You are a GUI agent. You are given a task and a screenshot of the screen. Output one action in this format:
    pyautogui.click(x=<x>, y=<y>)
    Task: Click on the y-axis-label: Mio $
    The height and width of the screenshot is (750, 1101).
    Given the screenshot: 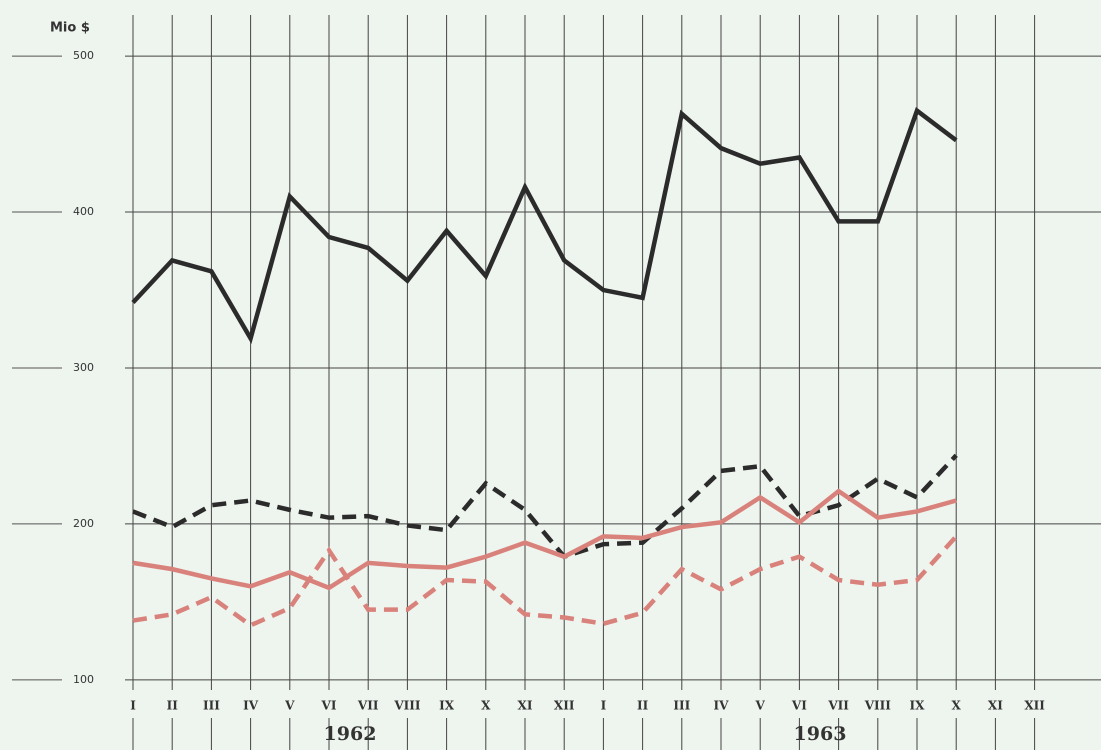 What is the action you would take?
    pyautogui.click(x=70, y=28)
    